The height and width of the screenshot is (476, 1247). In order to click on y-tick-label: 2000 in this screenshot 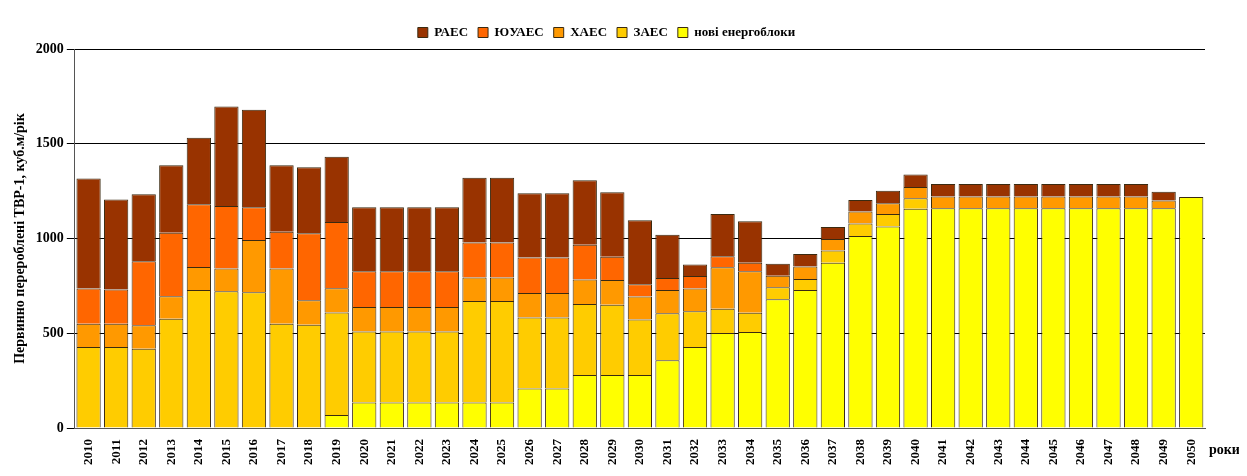, I will do `click(49, 48)`.